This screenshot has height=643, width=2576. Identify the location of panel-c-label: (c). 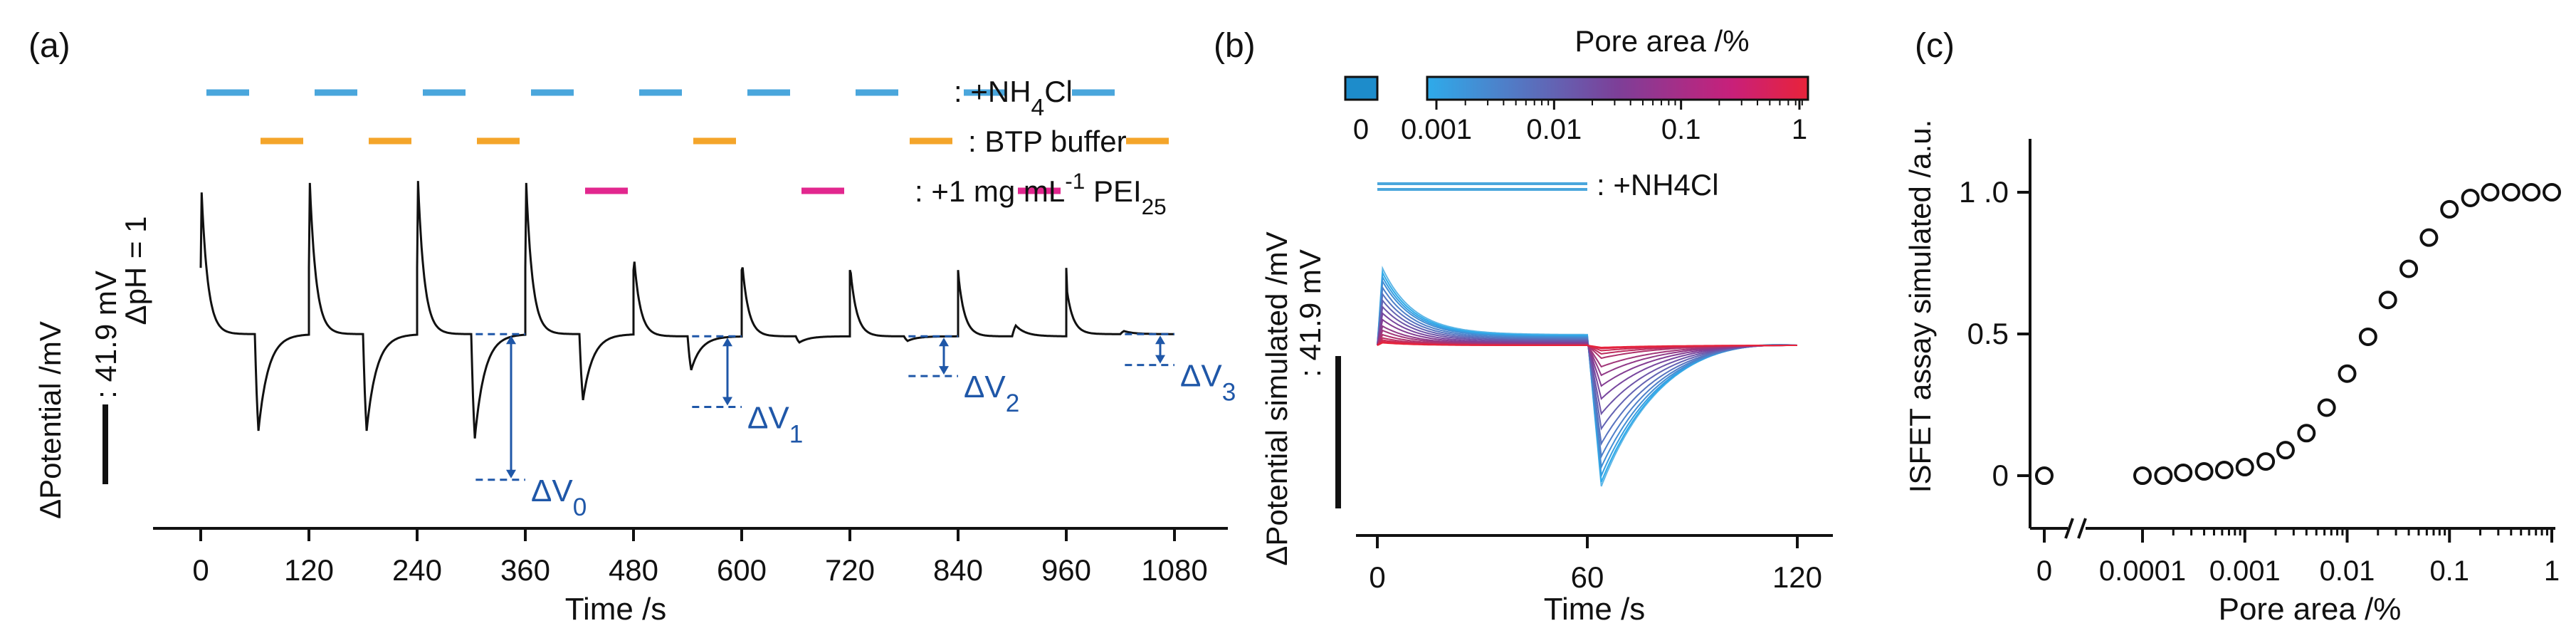
(1935, 46).